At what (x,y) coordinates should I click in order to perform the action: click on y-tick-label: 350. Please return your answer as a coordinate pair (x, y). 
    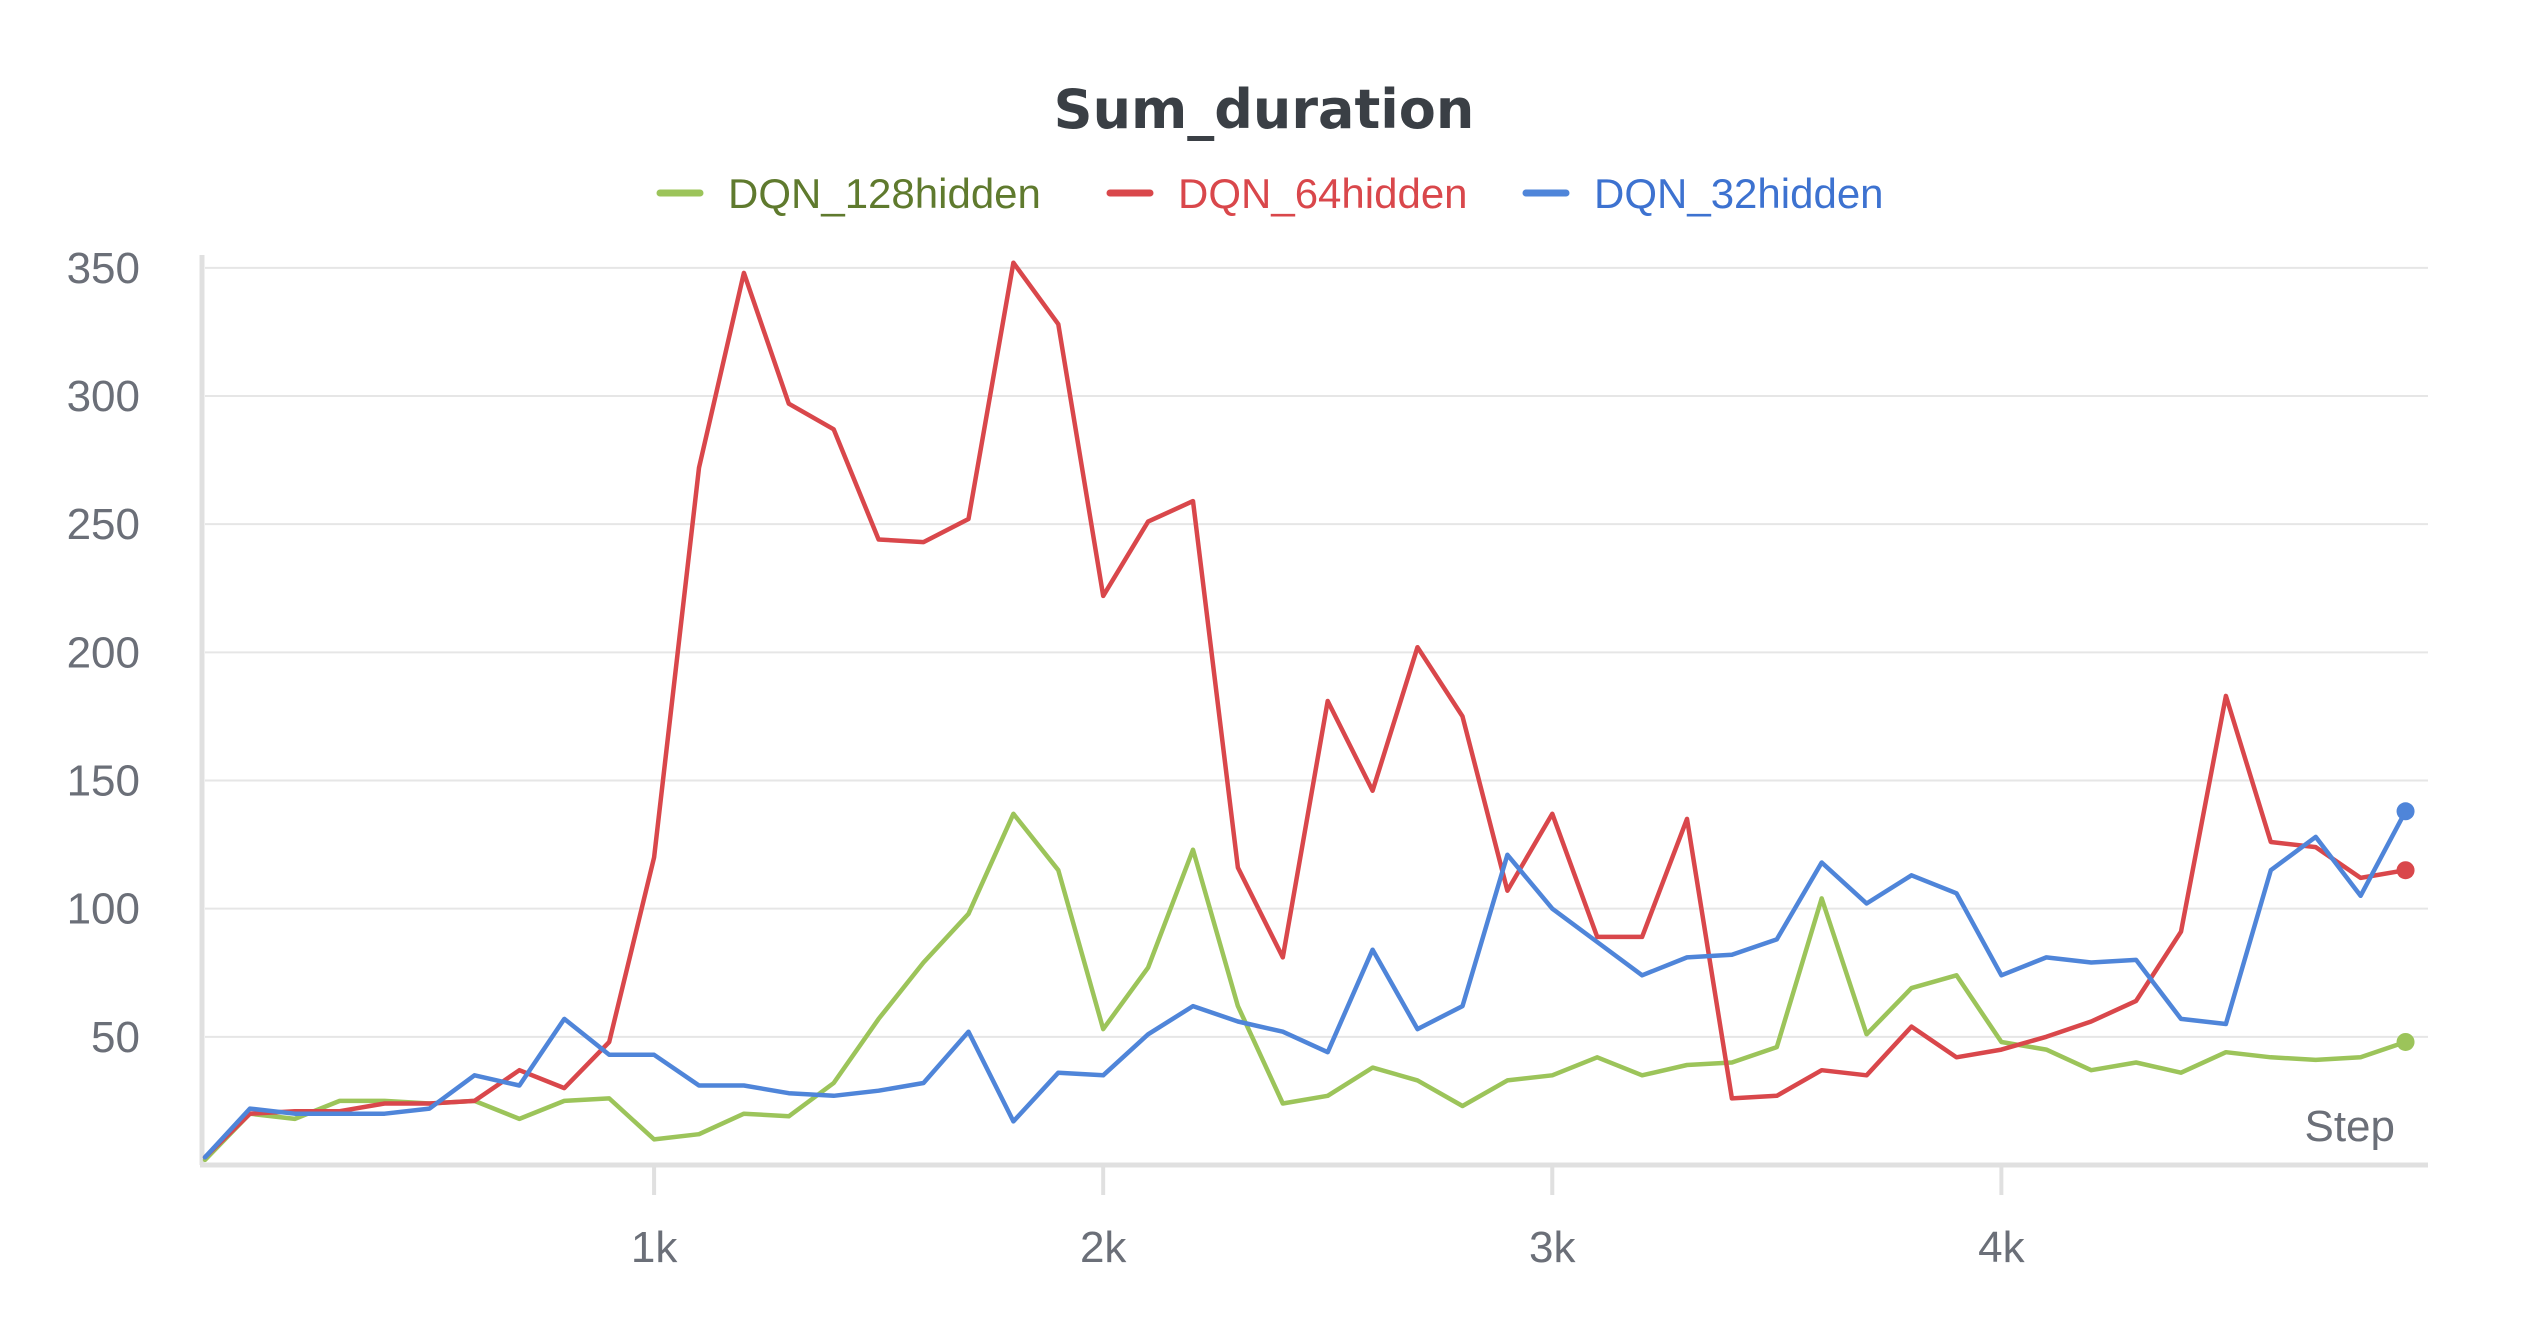
    Looking at the image, I should click on (103, 268).